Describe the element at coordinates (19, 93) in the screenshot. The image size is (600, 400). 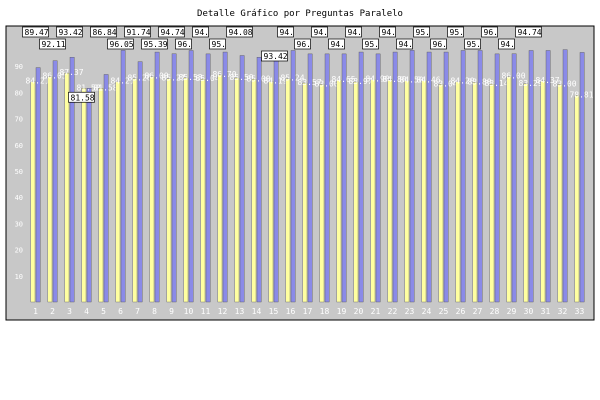
I see `y-tick-label: 80` at that location.